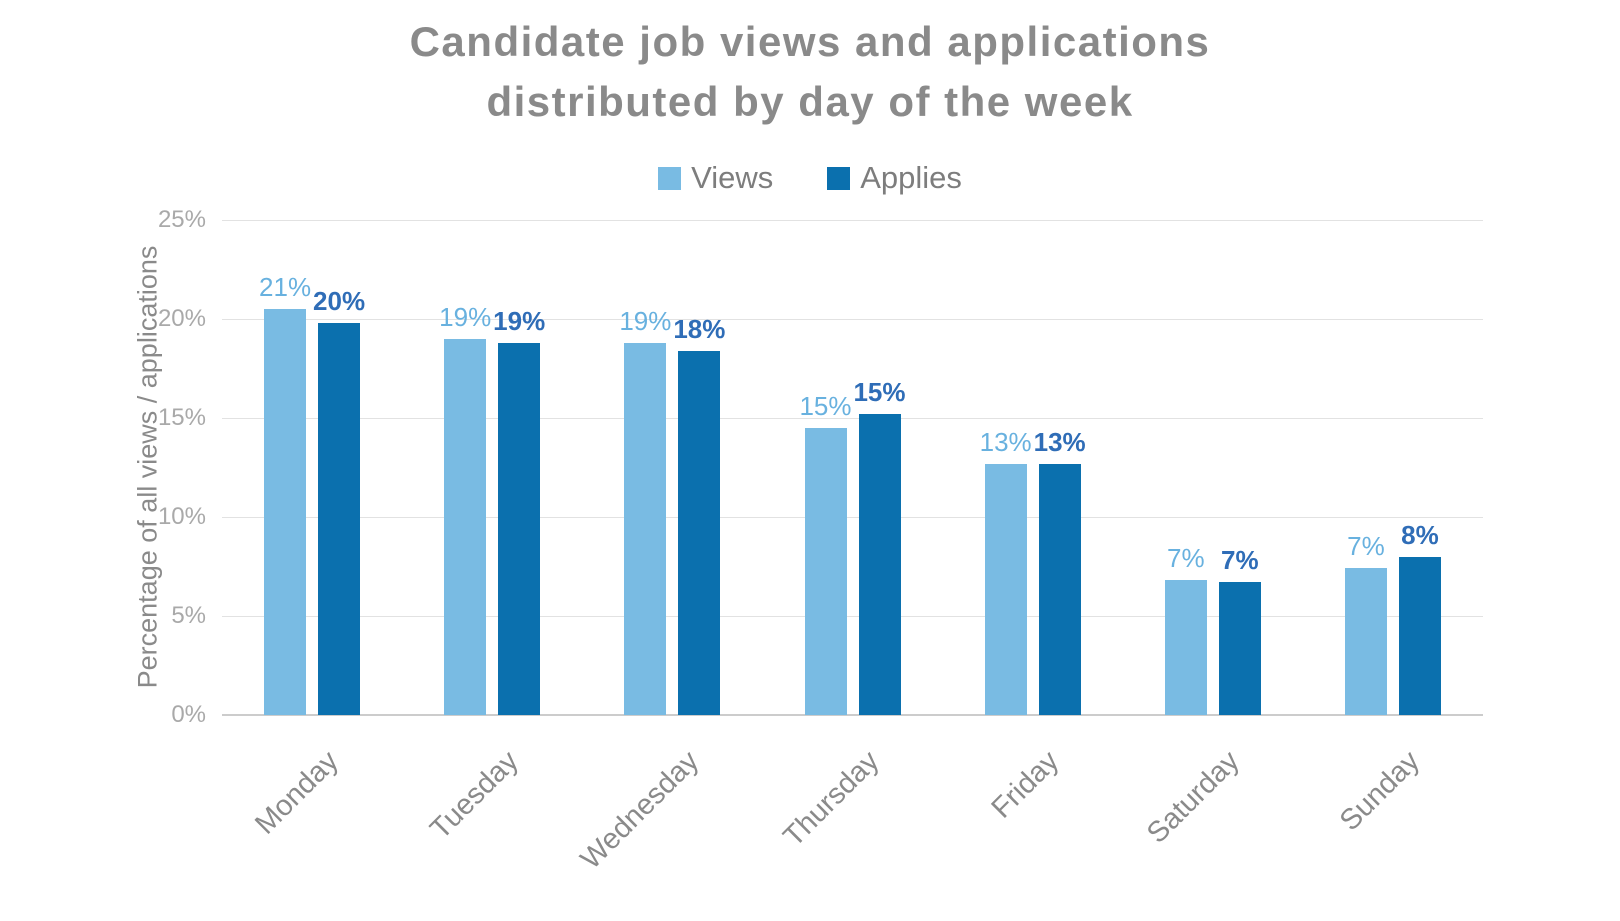 Image resolution: width=1620 pixels, height=921 pixels. I want to click on x-axis-label-thursday: Thursday, so click(831, 799).